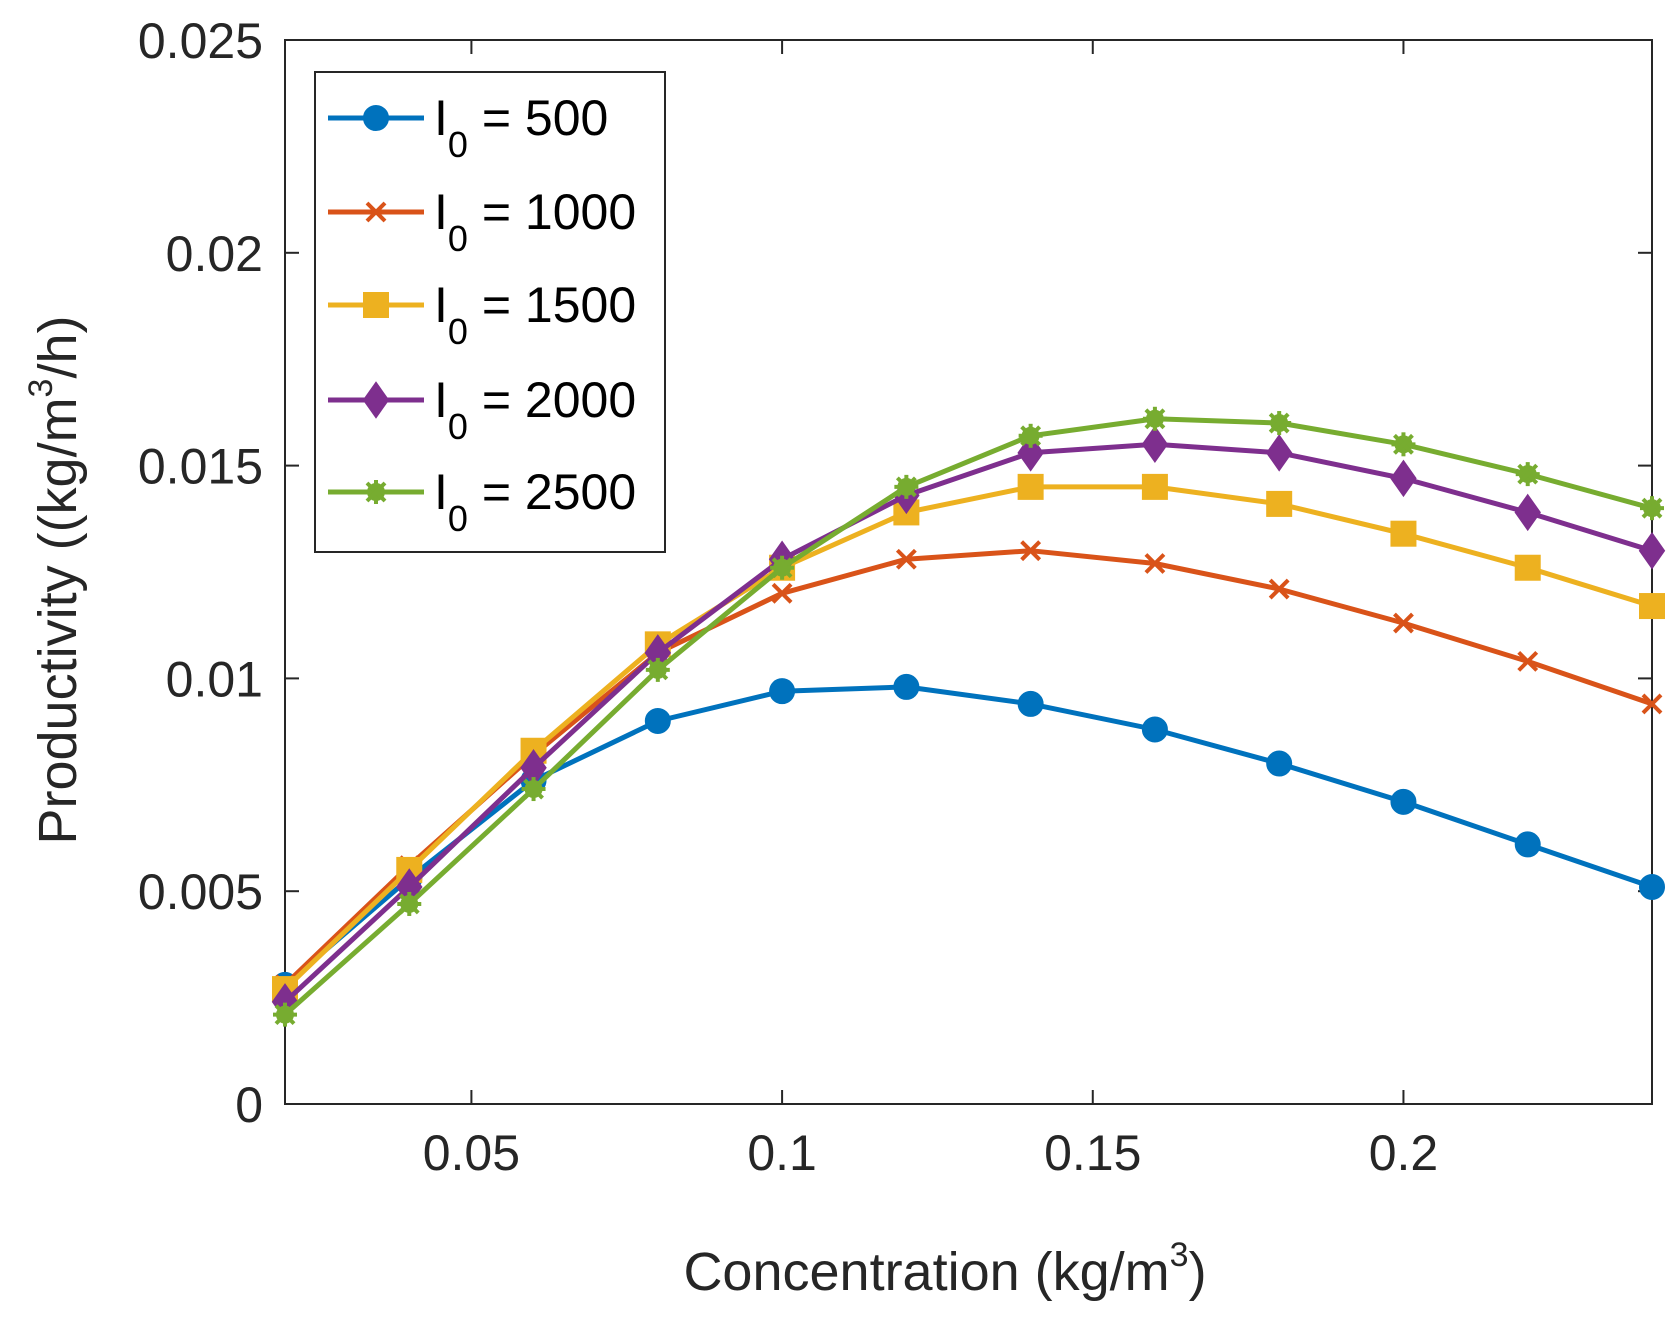 The width and height of the screenshot is (1680, 1318). I want to click on y-tick-label: 0.02, so click(214, 254).